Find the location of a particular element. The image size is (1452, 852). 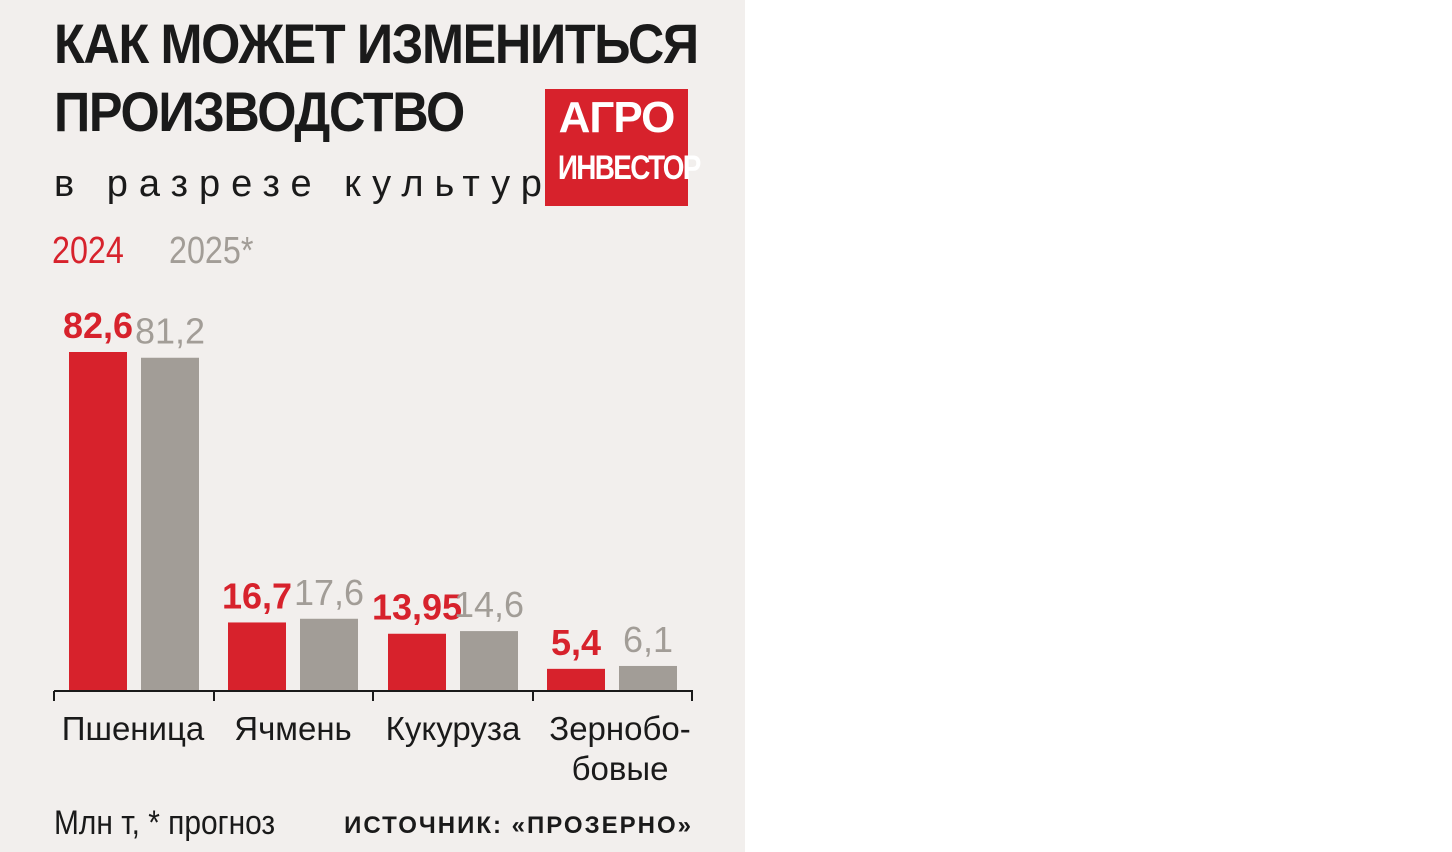

unit-note: Млн т, * прогноз is located at coordinates (165, 823).